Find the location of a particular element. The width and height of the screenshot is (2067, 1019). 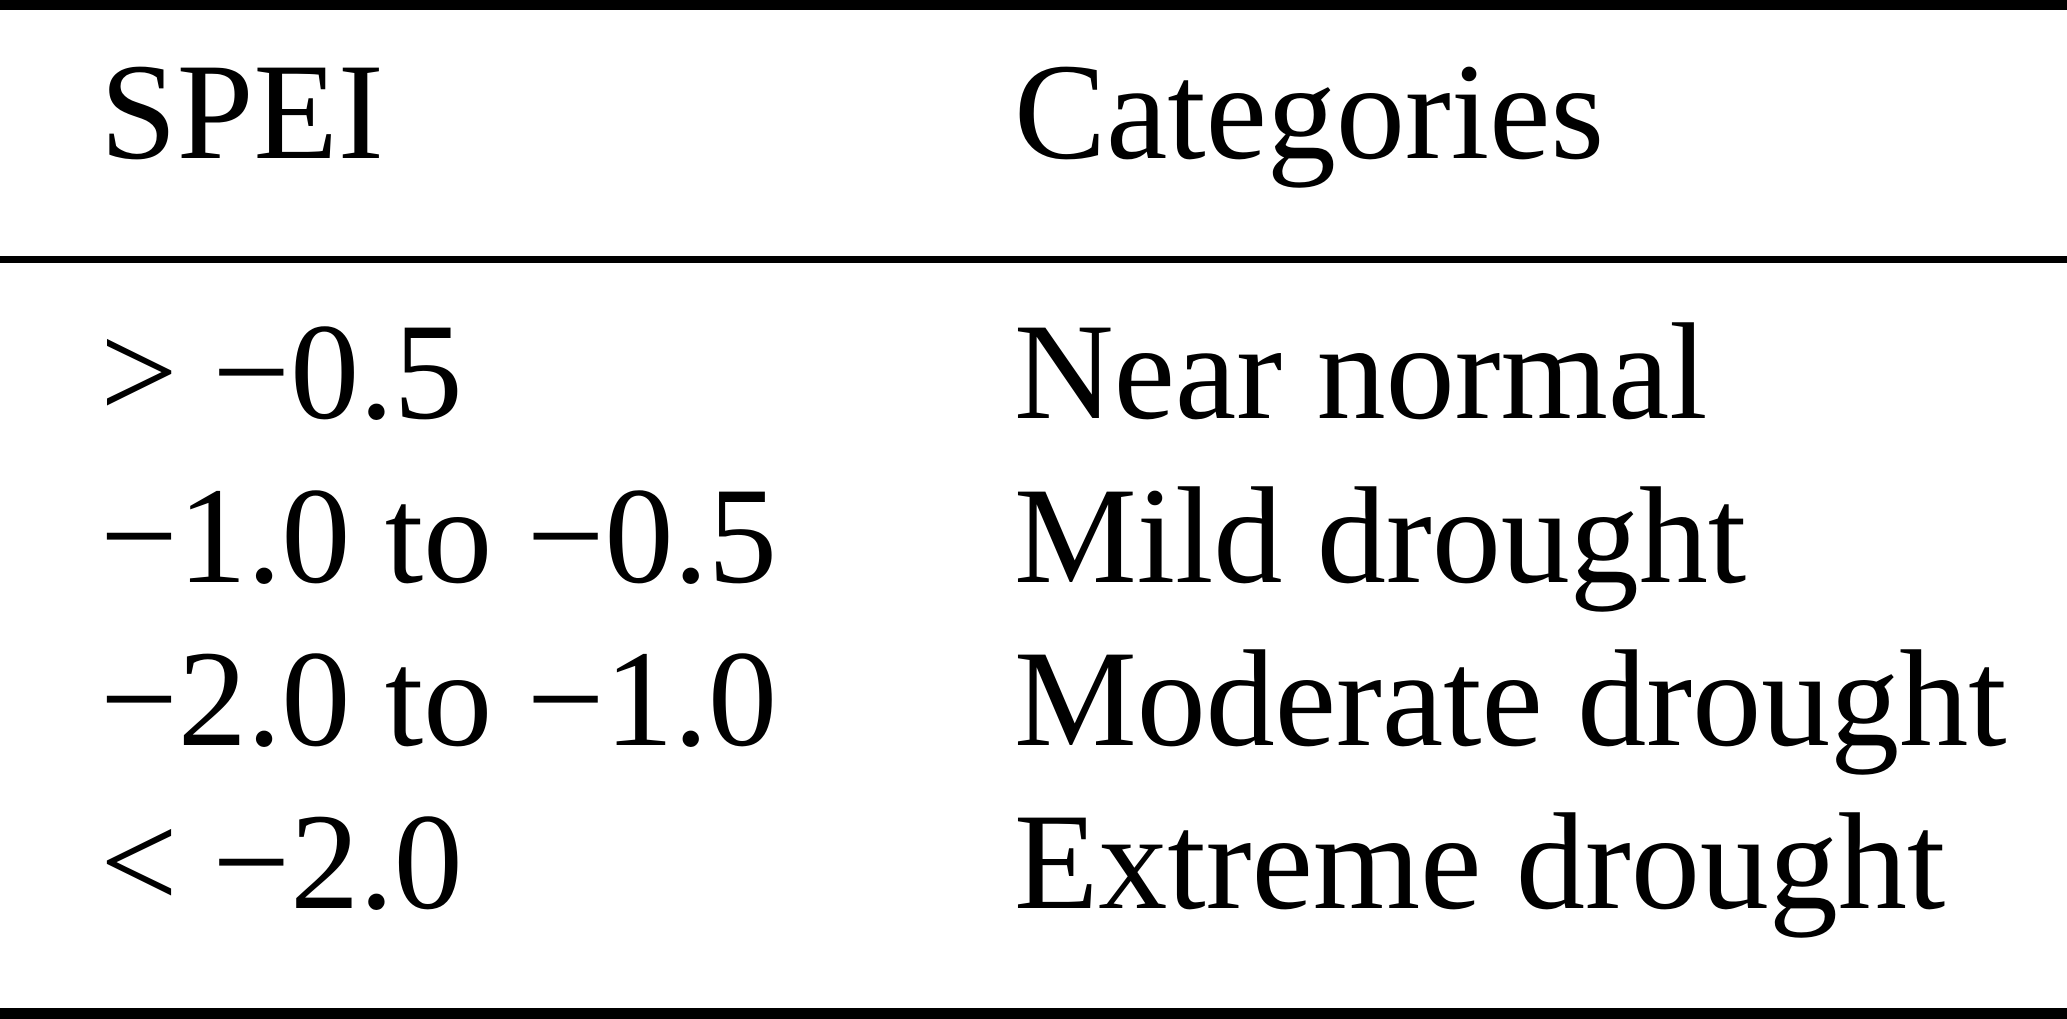

spei-cell: > −0.5 is located at coordinates (281, 371).